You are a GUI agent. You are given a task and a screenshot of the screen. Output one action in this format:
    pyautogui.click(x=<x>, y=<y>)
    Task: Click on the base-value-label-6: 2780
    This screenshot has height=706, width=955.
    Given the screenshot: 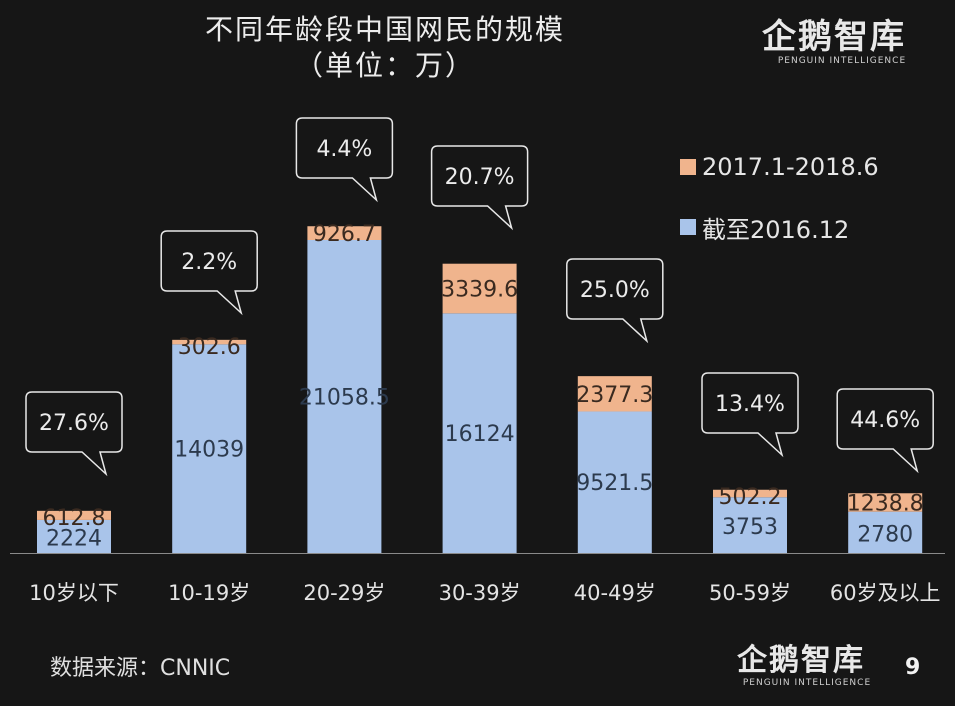 What is the action you would take?
    pyautogui.click(x=885, y=534)
    